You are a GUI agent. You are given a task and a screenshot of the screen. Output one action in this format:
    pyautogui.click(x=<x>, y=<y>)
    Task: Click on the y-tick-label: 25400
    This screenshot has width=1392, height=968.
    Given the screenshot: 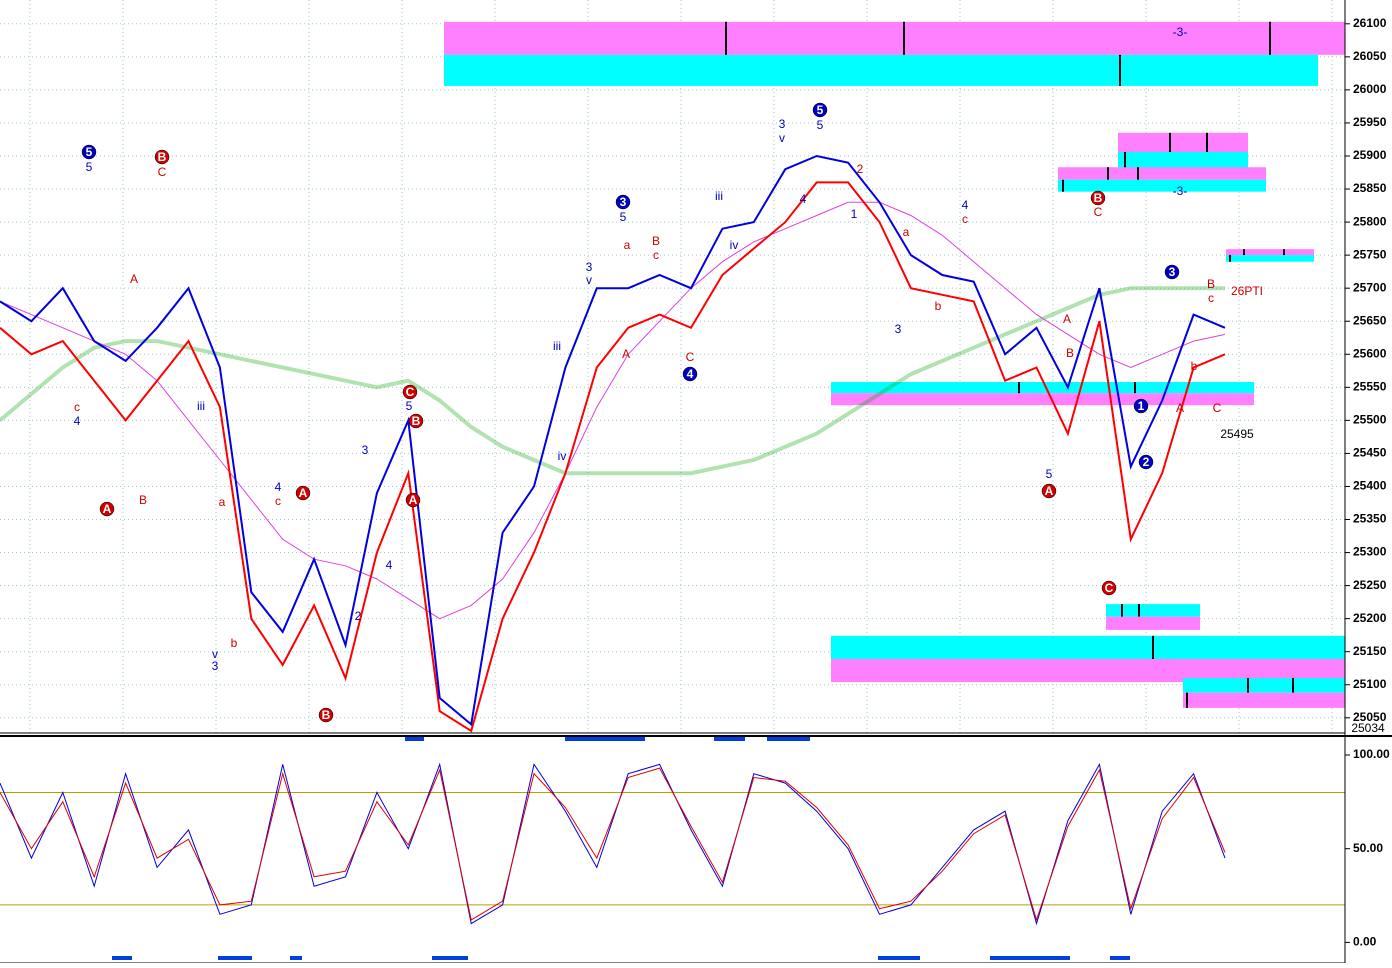 What is the action you would take?
    pyautogui.click(x=1370, y=486)
    